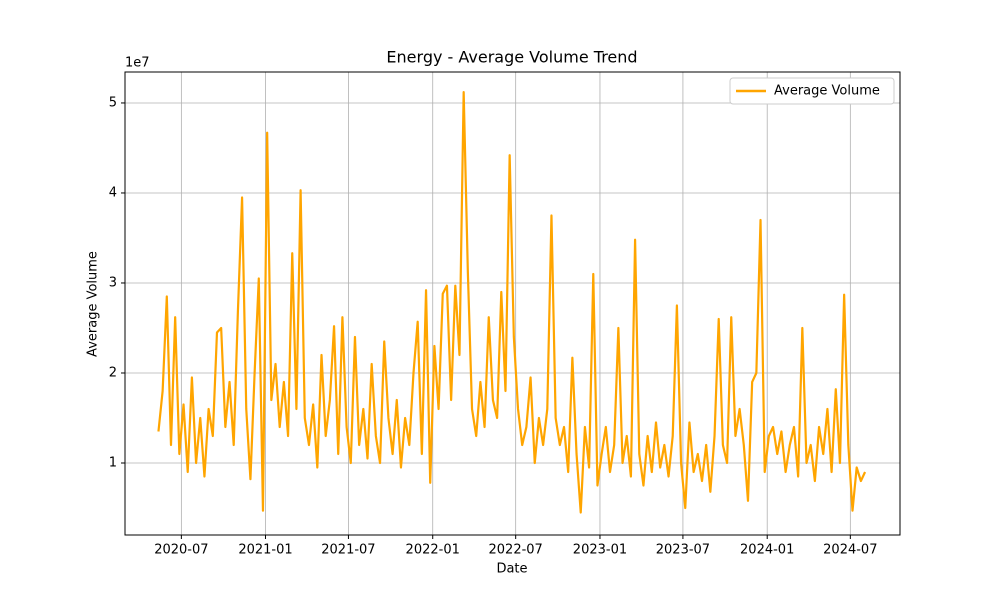 Image resolution: width=1000 pixels, height=600 pixels. What do you see at coordinates (850, 550) in the screenshot?
I see `x-tick-label: 2024-07` at bounding box center [850, 550].